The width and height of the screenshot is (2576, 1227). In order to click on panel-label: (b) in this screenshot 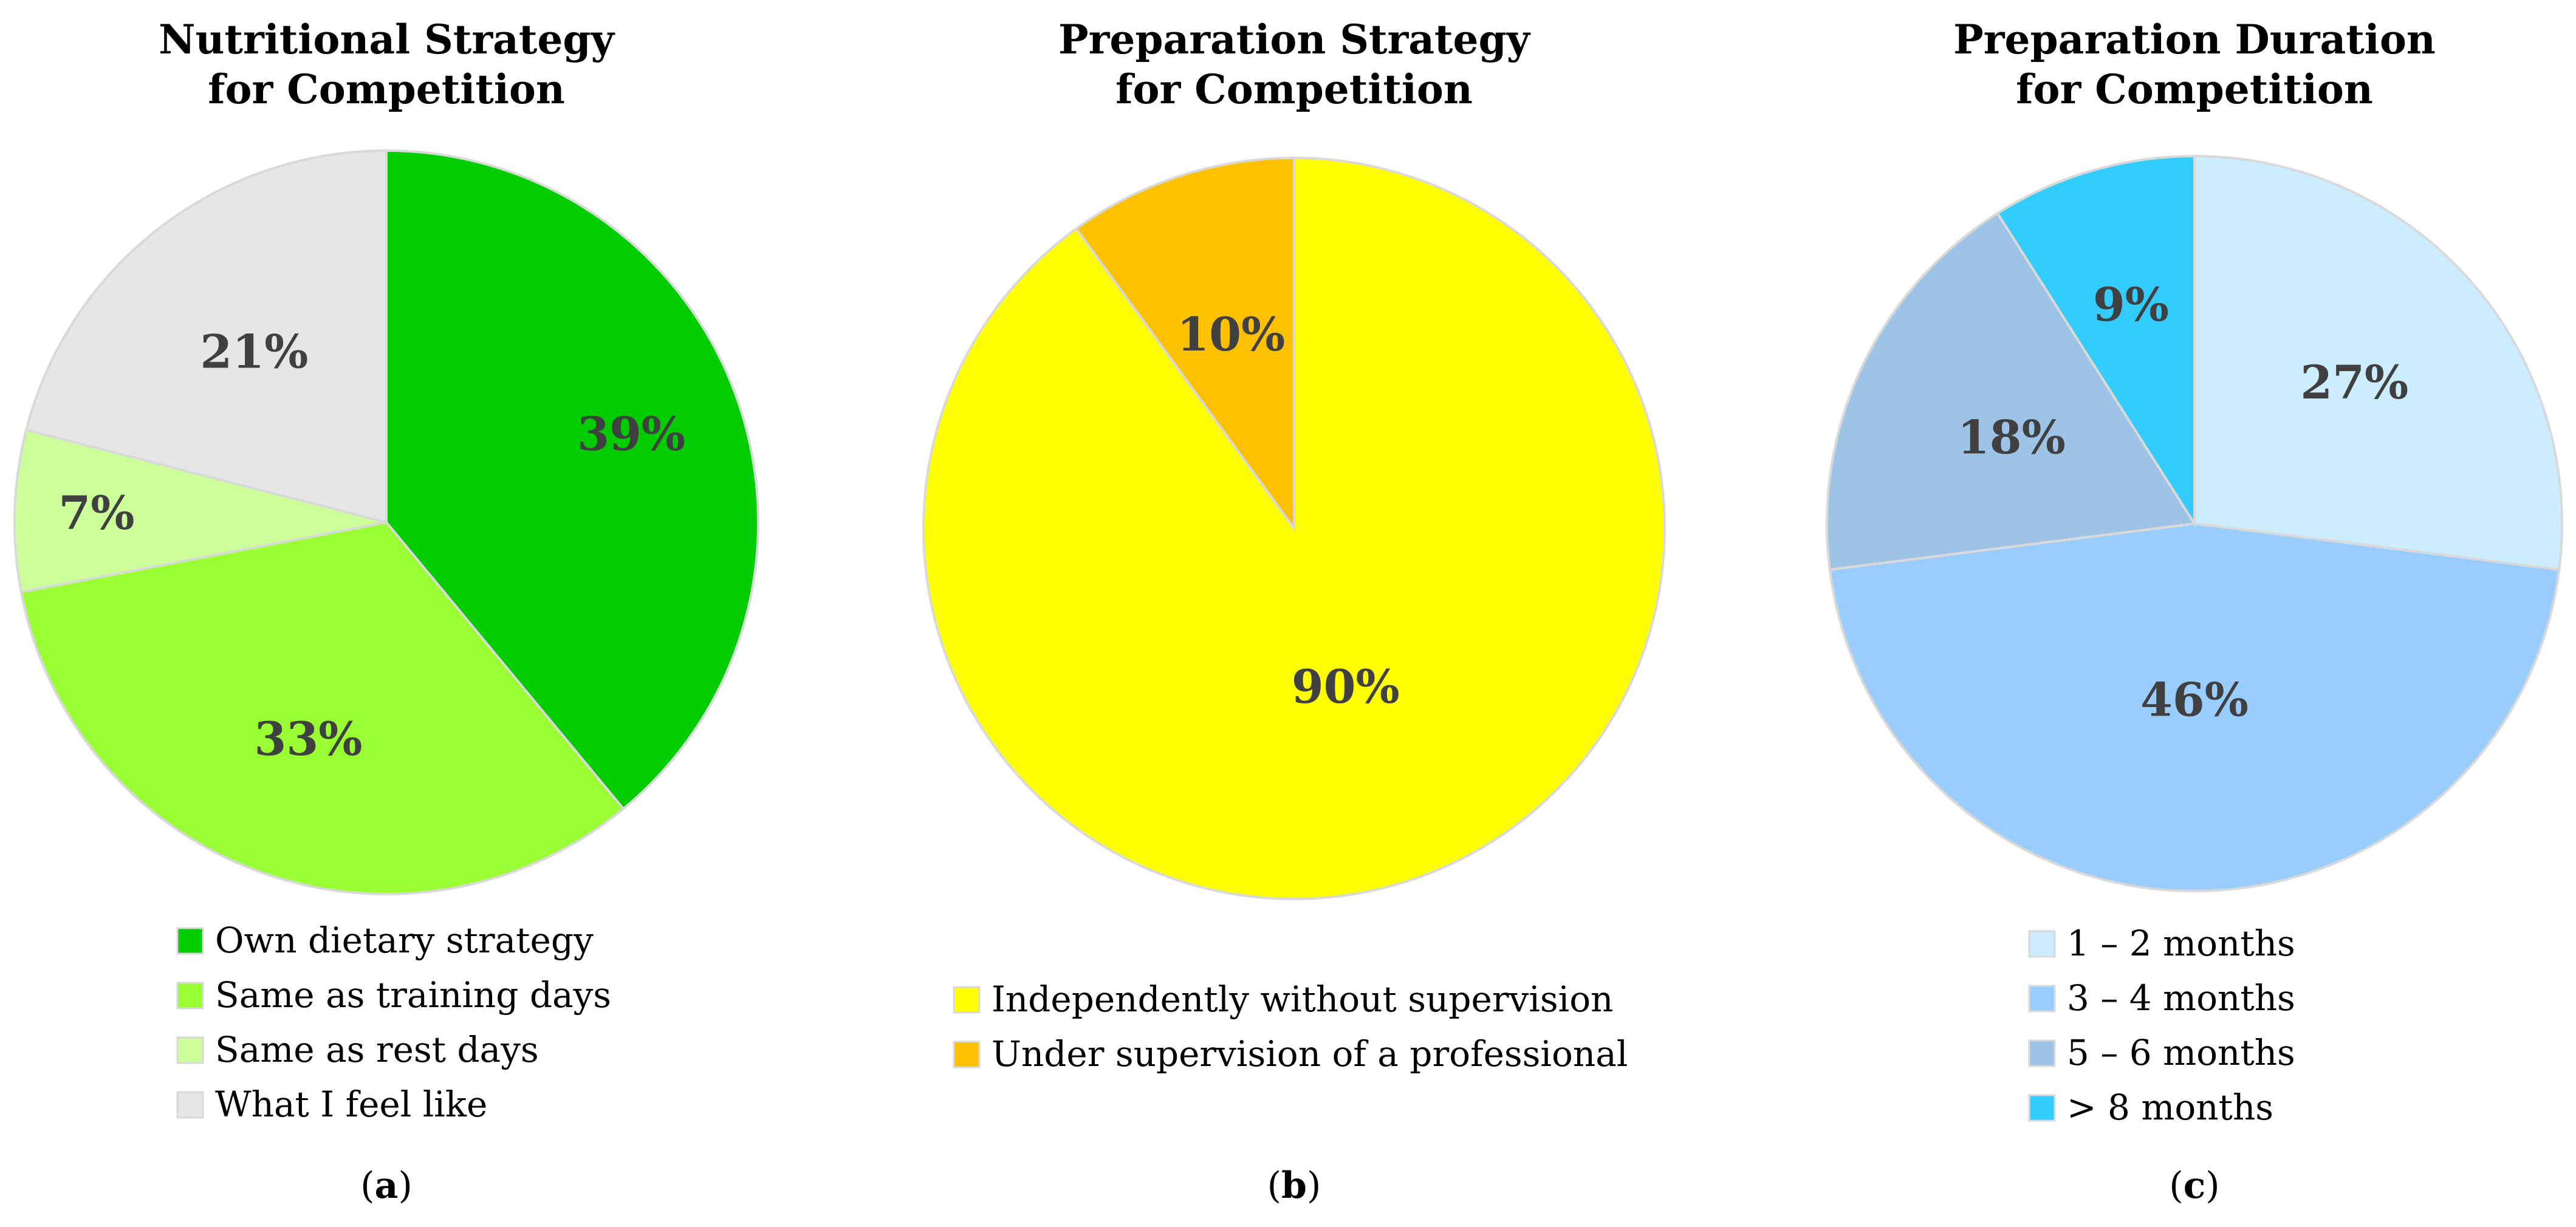, I will do `click(1294, 1185)`.